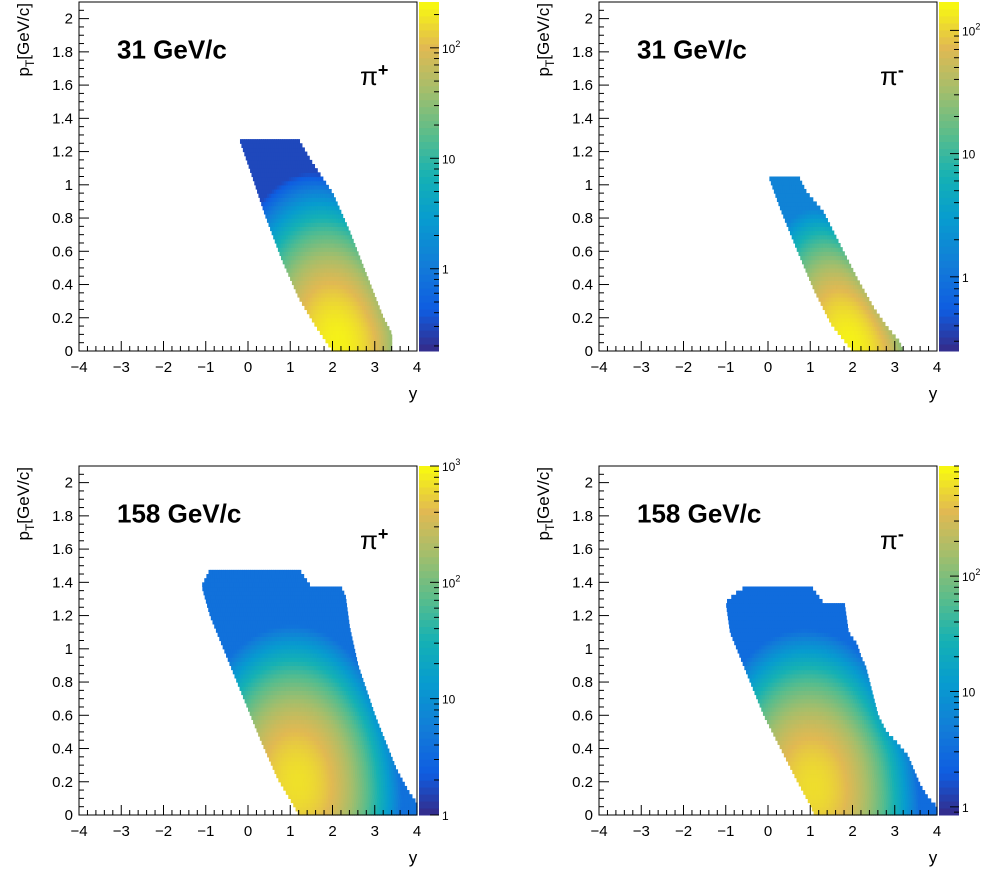 The height and width of the screenshot is (873, 994). Describe the element at coordinates (62, 118) in the screenshot. I see `y-tick-label: 1.4` at that location.